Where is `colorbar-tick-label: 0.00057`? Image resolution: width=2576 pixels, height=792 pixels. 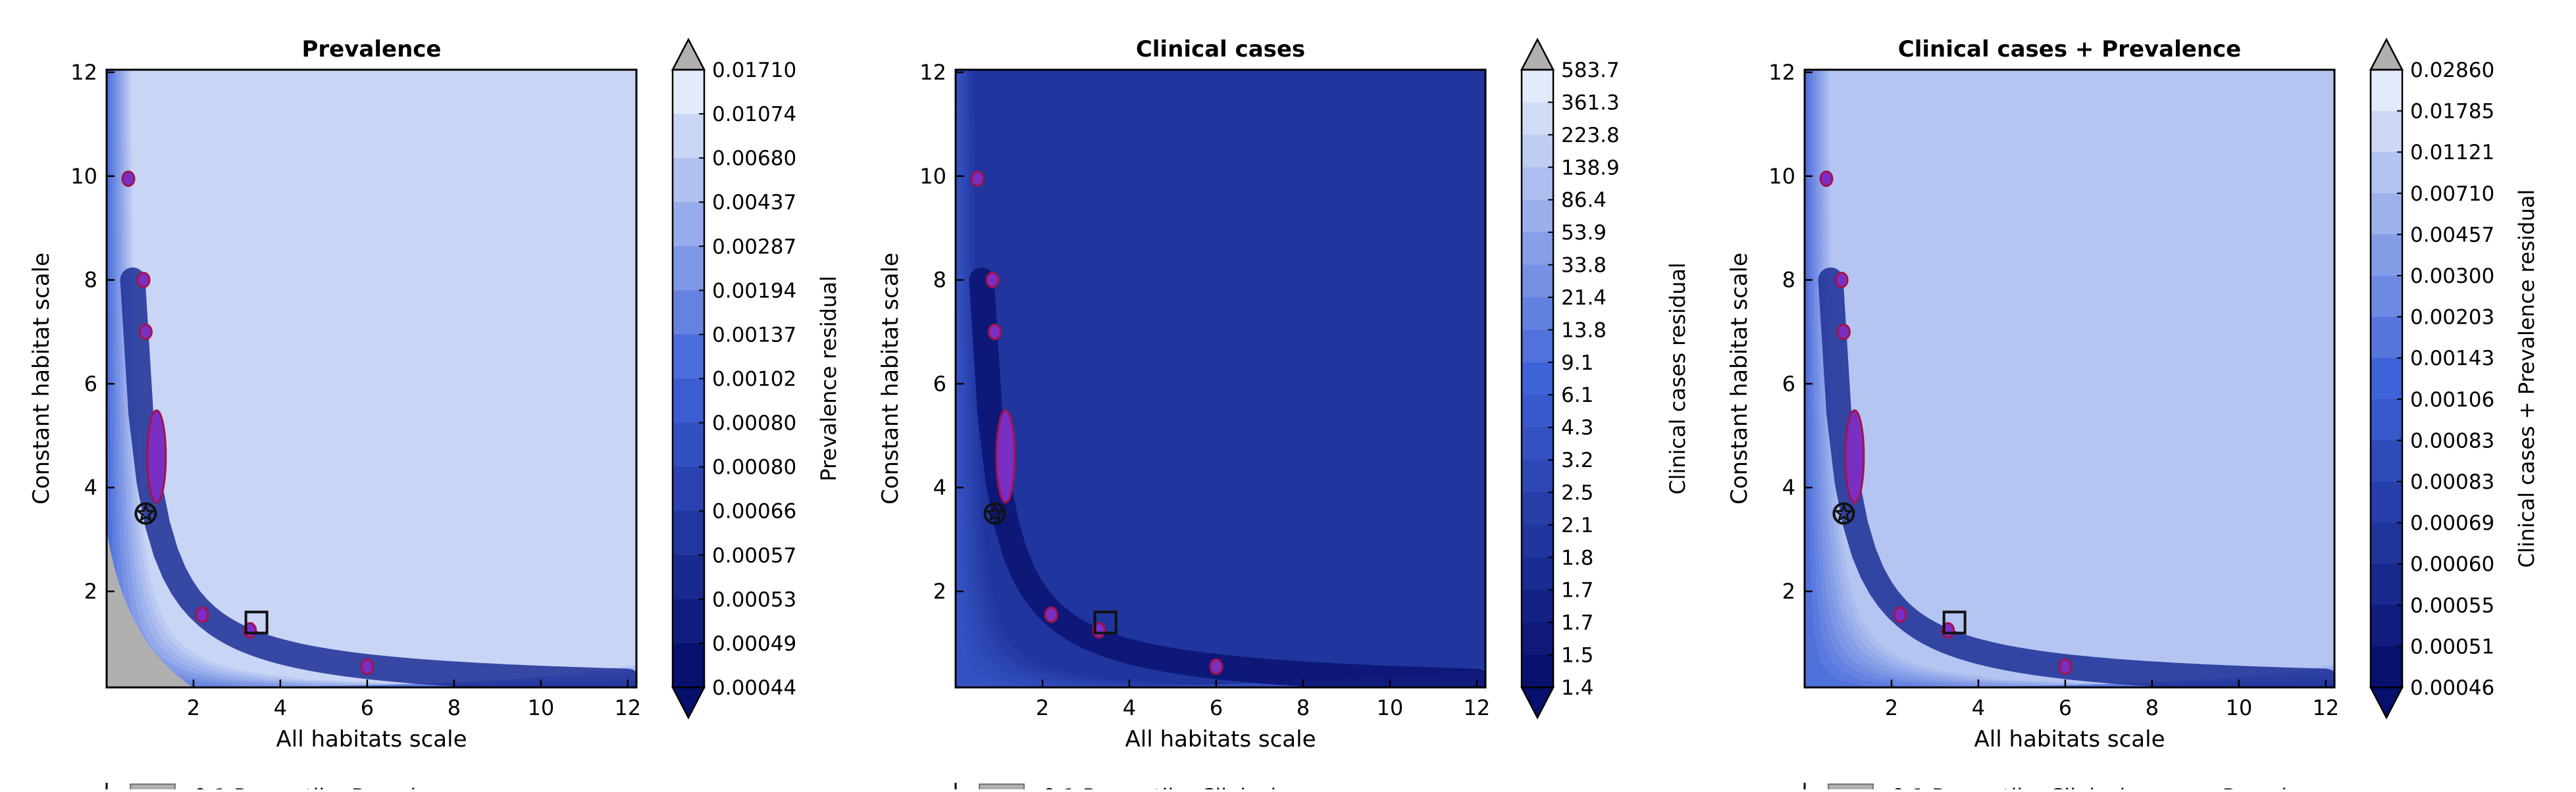
colorbar-tick-label: 0.00057 is located at coordinates (754, 556).